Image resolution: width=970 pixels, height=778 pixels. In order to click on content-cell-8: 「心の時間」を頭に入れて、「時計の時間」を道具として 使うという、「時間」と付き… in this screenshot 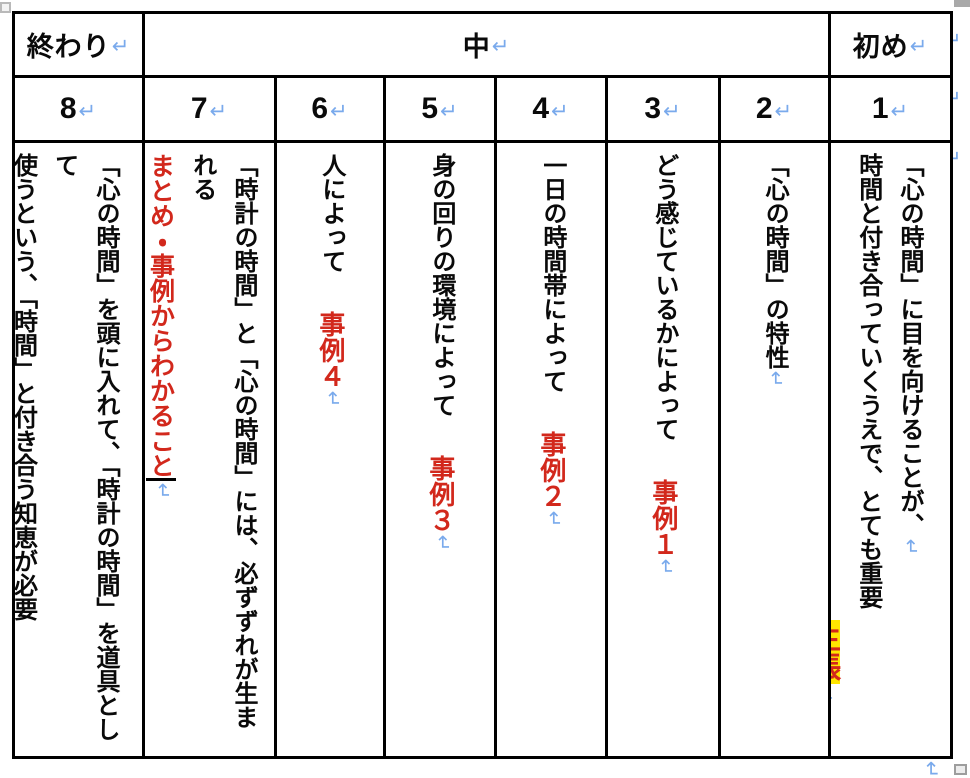, I will do `click(78, 449)`.